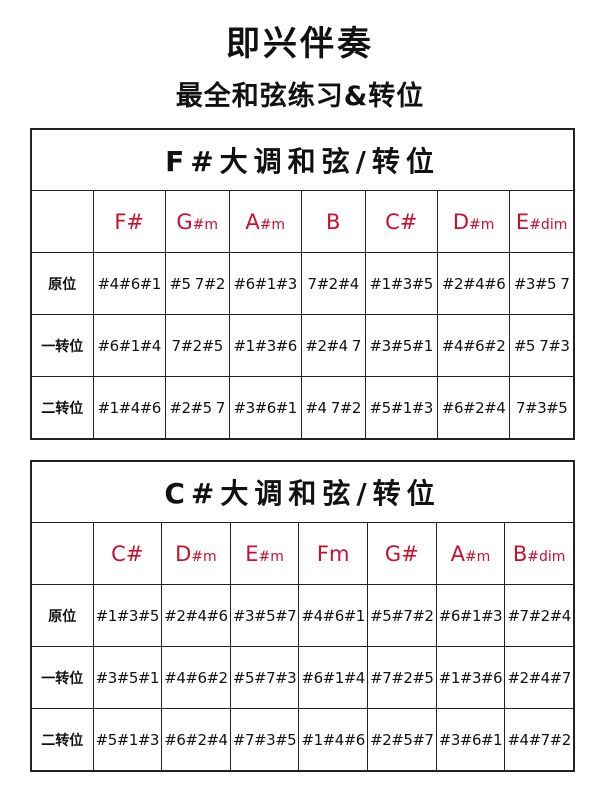 This screenshot has height=800, width=600. Describe the element at coordinates (197, 345) in the screenshot. I see `notes-cell: 7#2#5` at that location.